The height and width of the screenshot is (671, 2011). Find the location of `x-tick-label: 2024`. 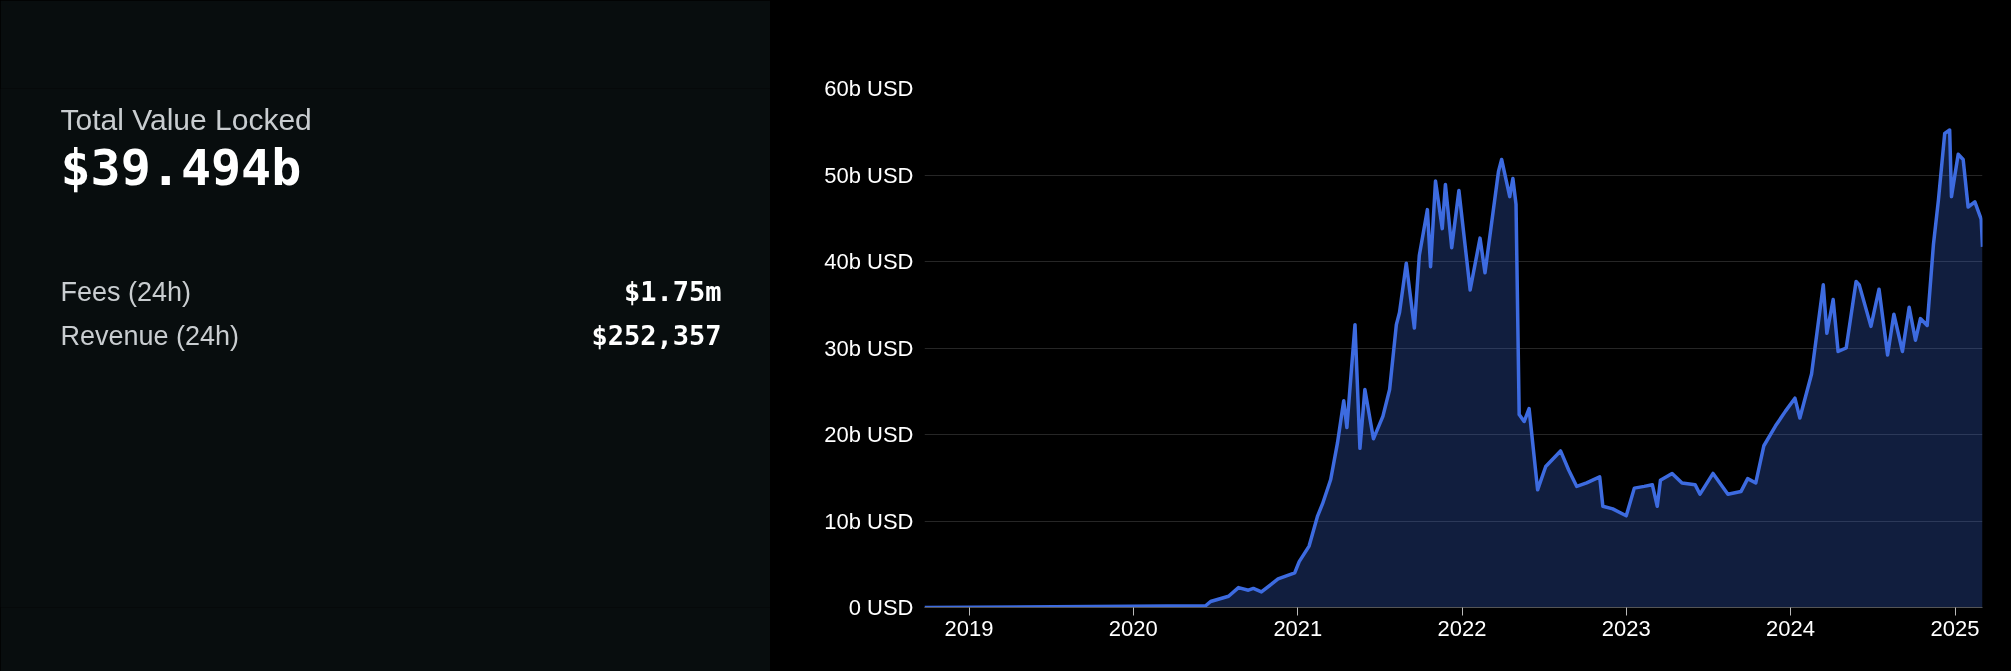

x-tick-label: 2024 is located at coordinates (1790, 628).